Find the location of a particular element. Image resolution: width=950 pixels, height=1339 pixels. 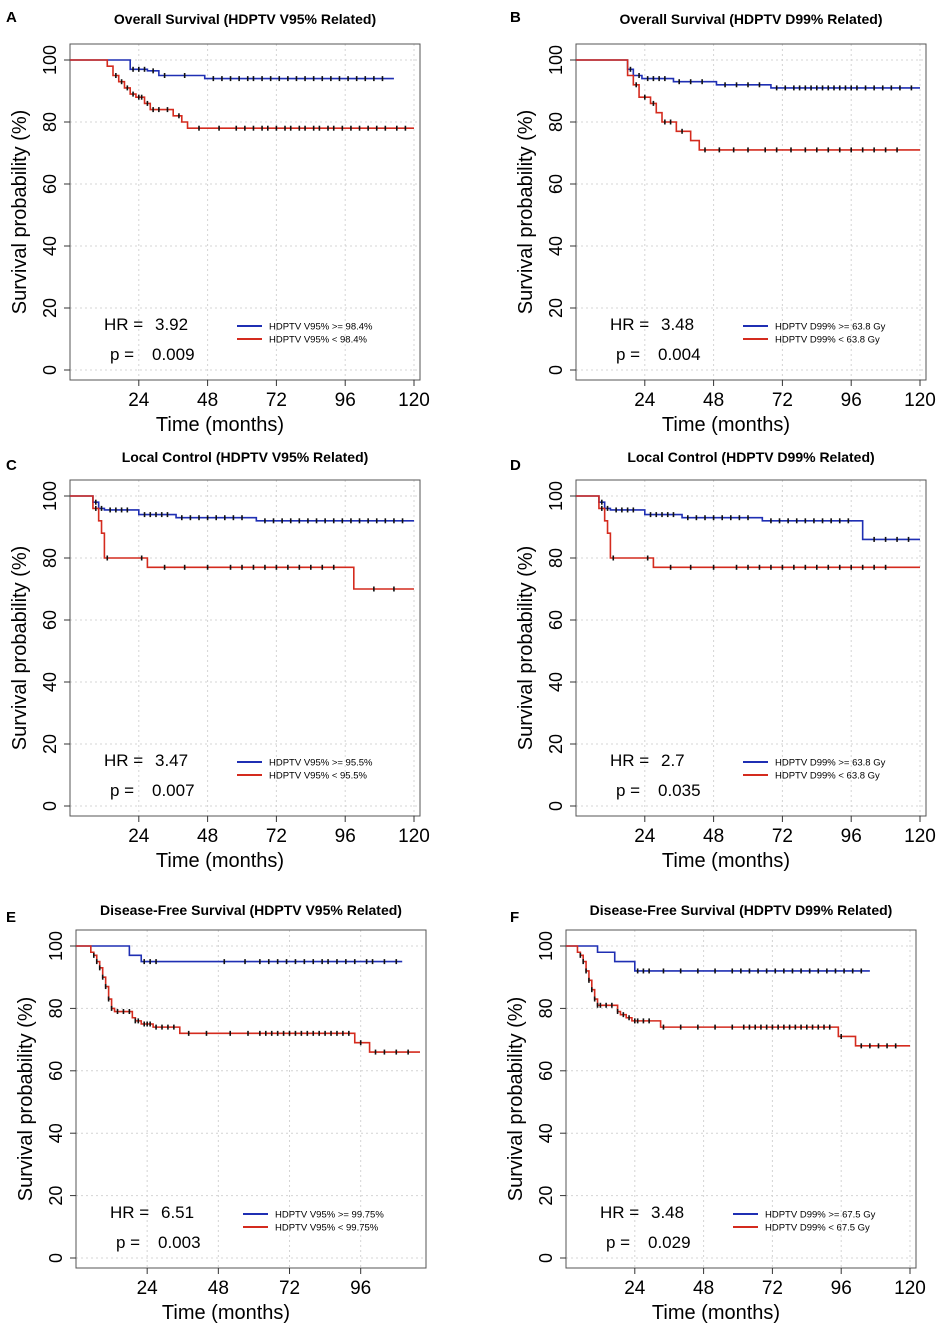

p-value: 0.035 is located at coordinates (679, 790).